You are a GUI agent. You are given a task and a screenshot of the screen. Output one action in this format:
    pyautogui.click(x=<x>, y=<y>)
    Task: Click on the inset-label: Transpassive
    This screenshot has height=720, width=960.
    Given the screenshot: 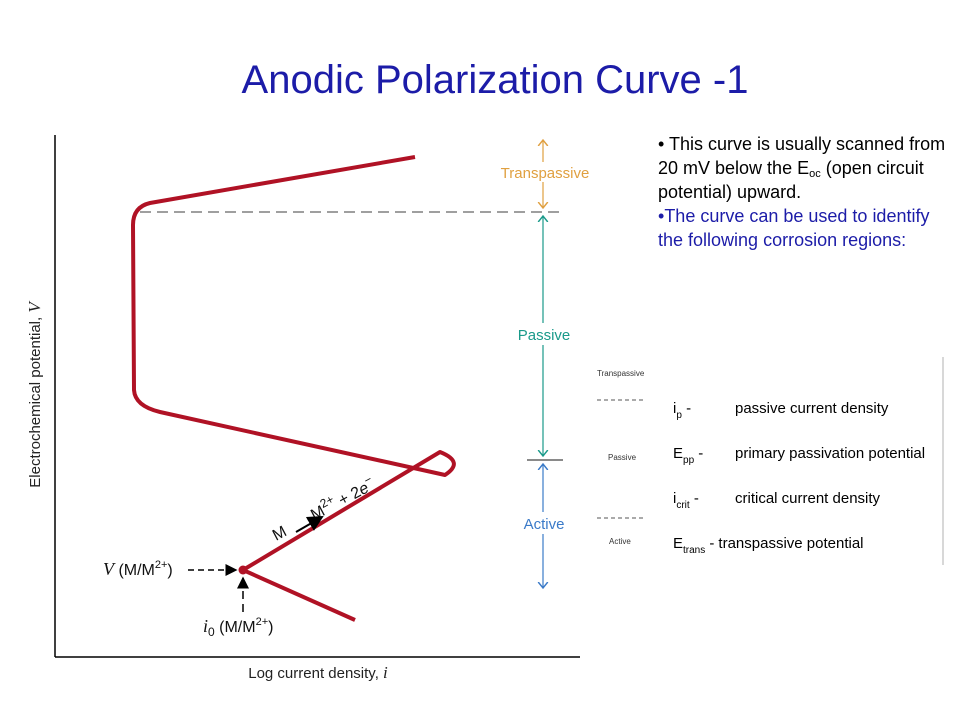 What is the action you would take?
    pyautogui.click(x=621, y=373)
    